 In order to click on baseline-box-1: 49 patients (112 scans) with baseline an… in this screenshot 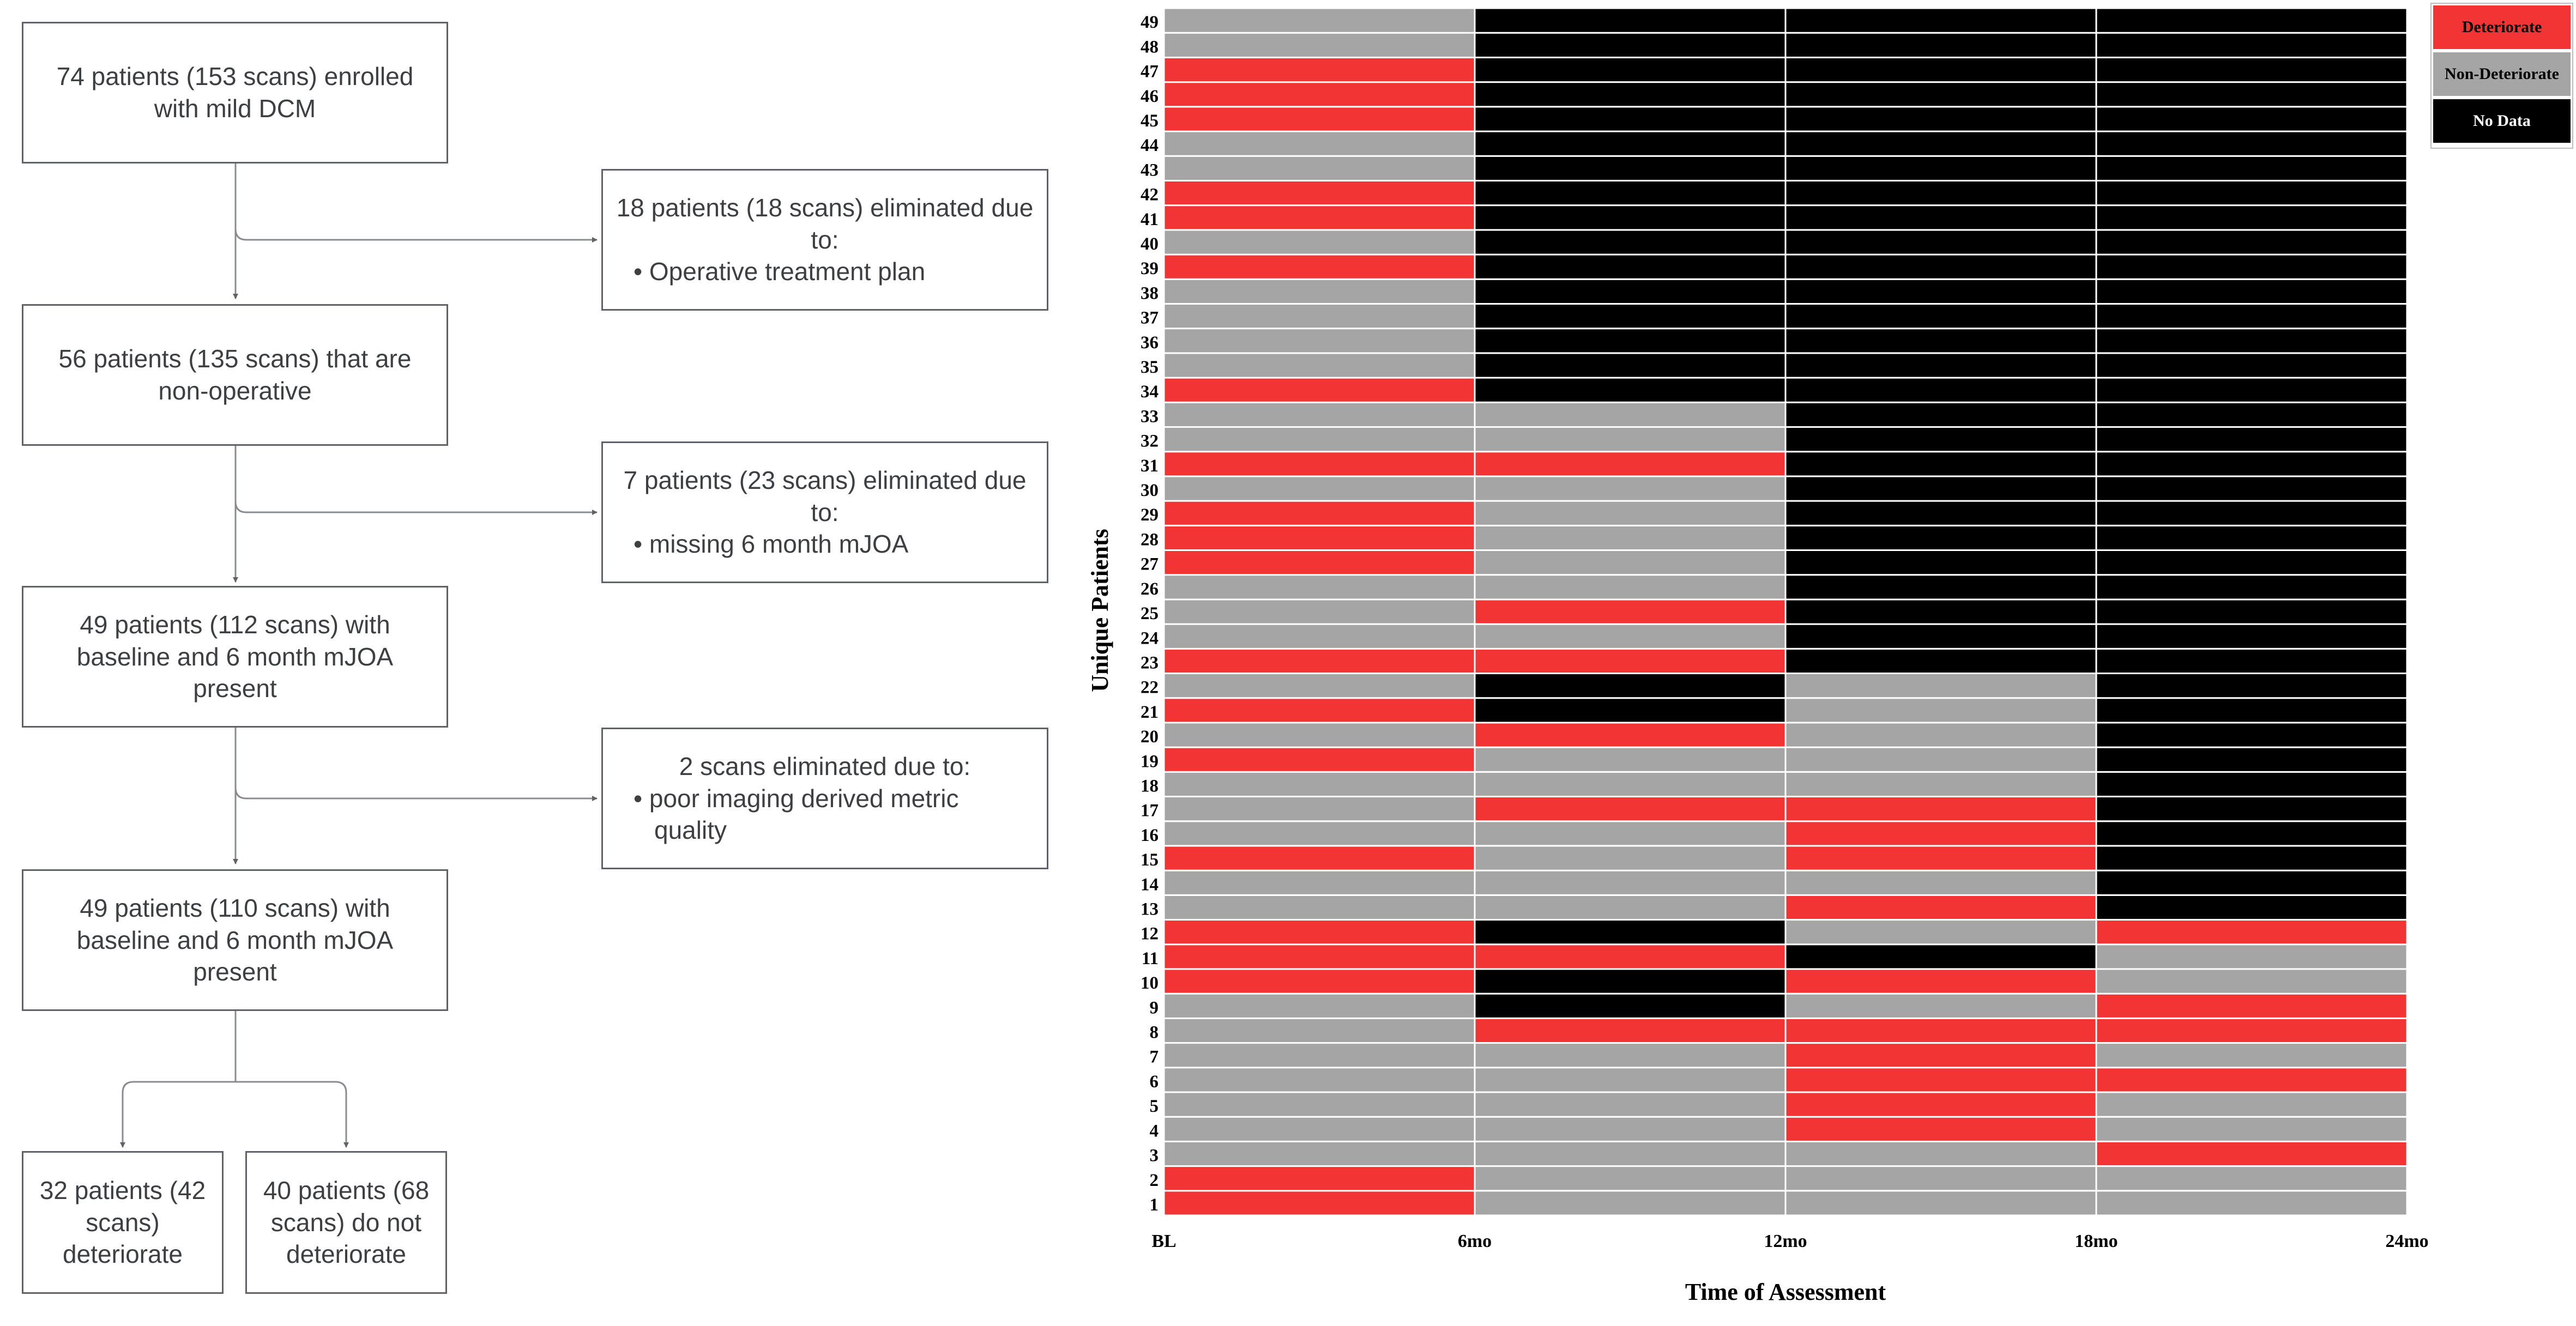, I will do `click(235, 657)`.